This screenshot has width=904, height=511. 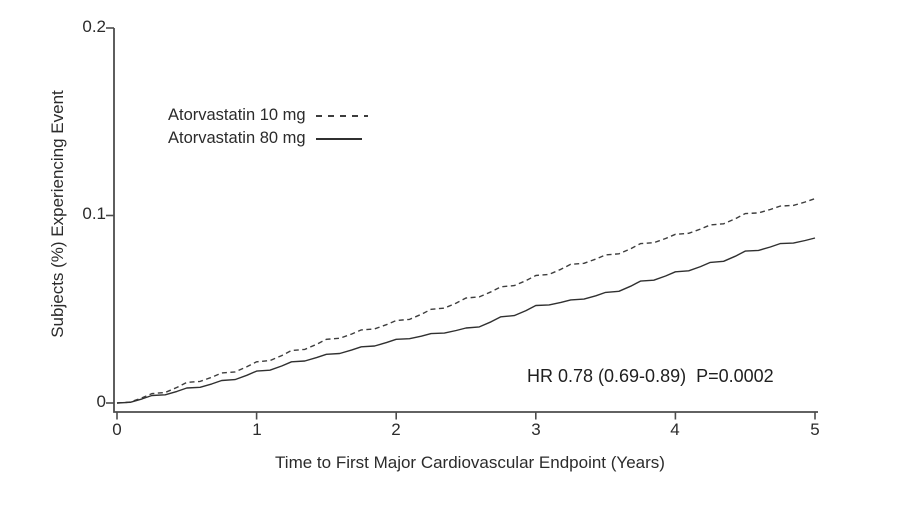 What do you see at coordinates (341, 115) in the screenshot?
I see `dashed-line-sample` at bounding box center [341, 115].